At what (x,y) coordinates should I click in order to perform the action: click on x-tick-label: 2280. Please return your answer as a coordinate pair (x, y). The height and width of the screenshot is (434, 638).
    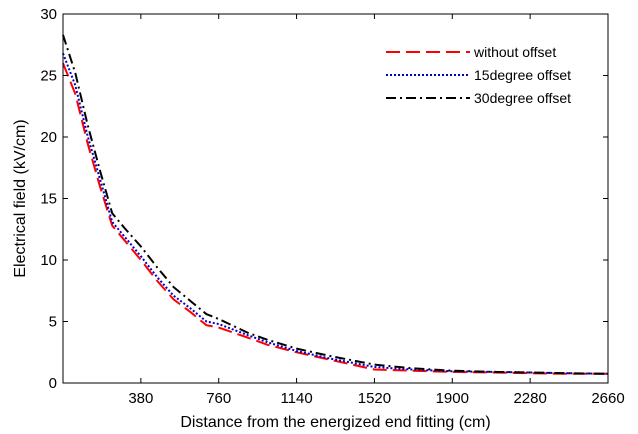
    Looking at the image, I should click on (529, 398).